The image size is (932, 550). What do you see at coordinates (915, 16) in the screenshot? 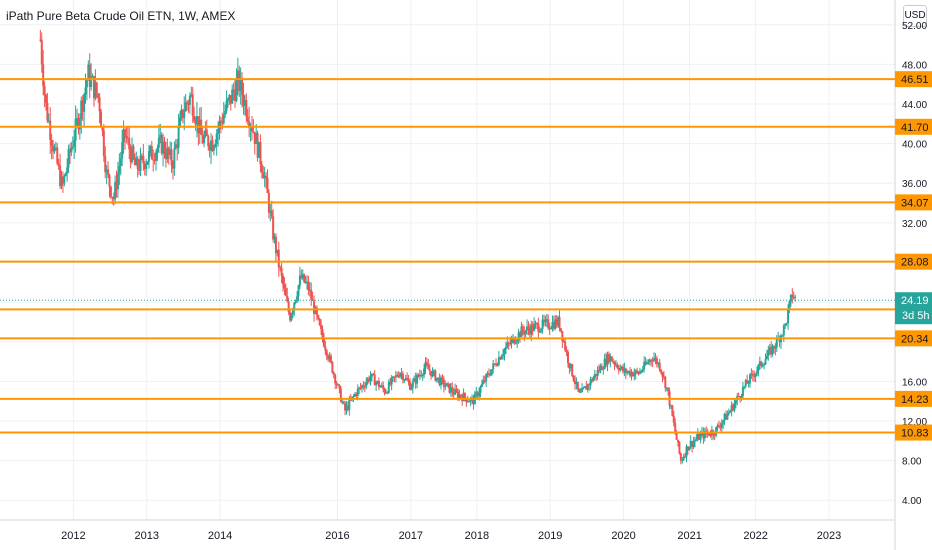
I see `currency-selector: USD` at bounding box center [915, 16].